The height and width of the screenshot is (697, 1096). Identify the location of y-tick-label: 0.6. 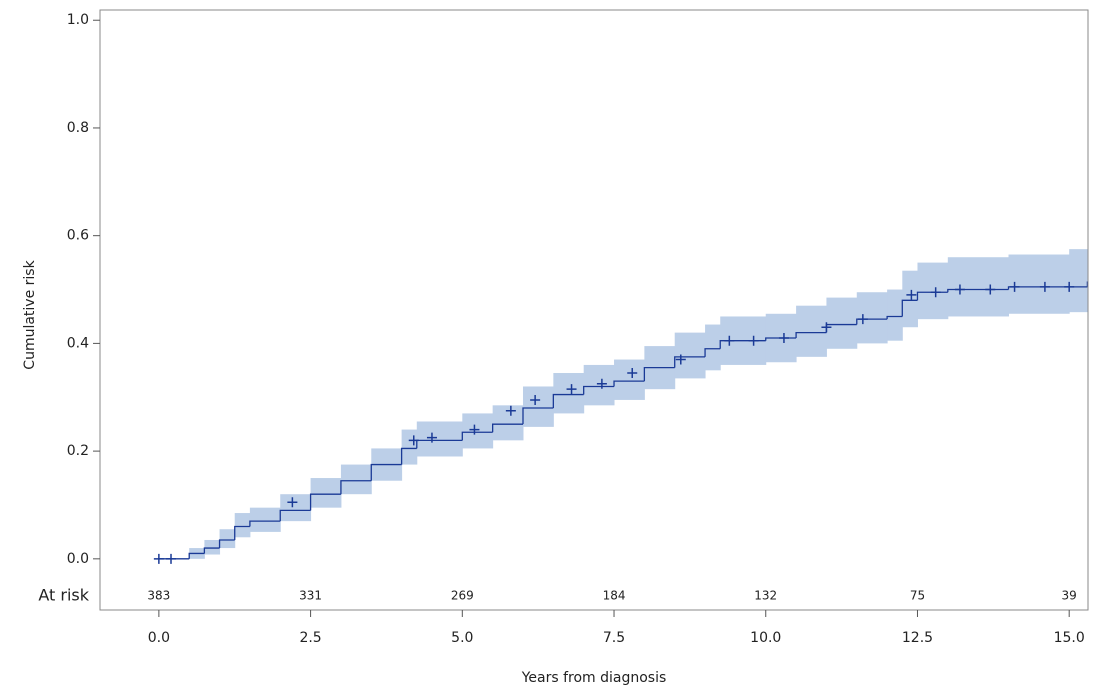
(78, 236).